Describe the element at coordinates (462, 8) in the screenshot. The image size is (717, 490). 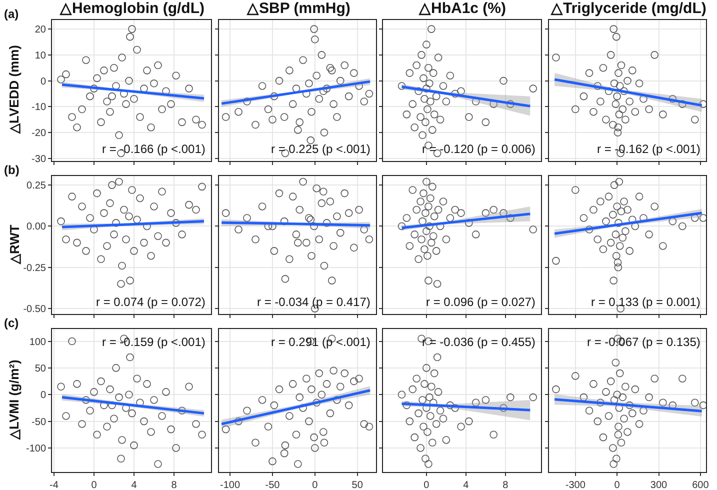
I see `chart-title: △HbA1c (%)` at that location.